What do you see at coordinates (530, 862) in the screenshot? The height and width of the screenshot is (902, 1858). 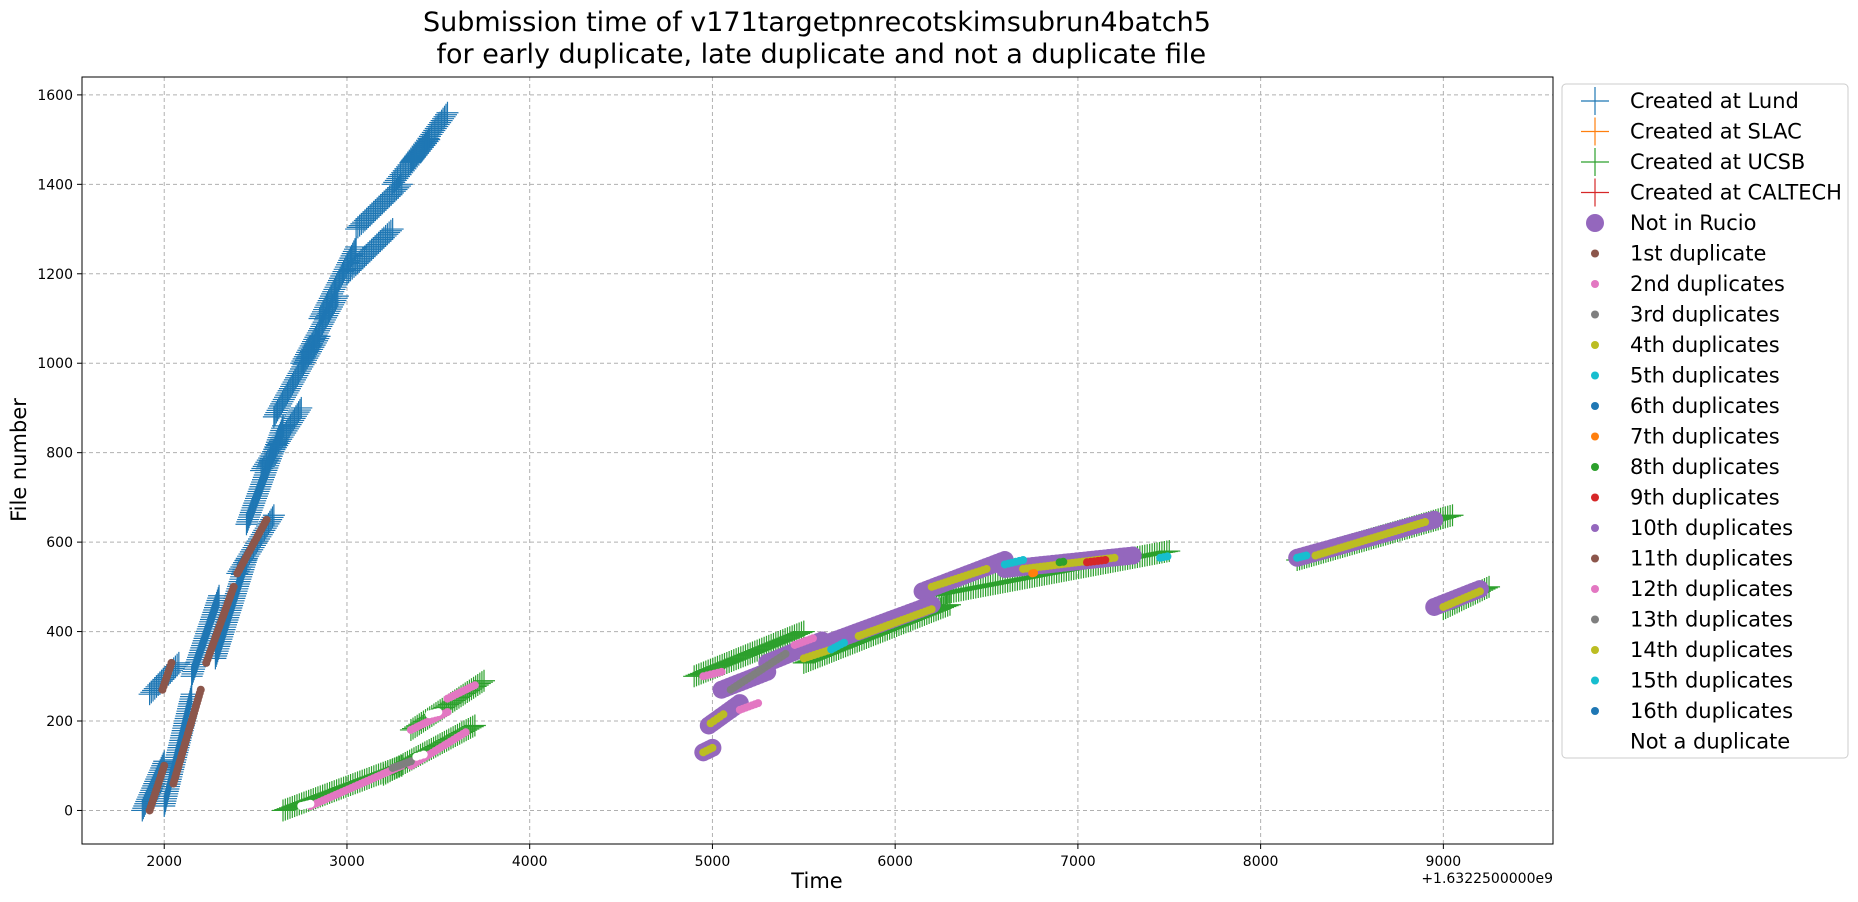 I see `x-tick-label: 4000` at bounding box center [530, 862].